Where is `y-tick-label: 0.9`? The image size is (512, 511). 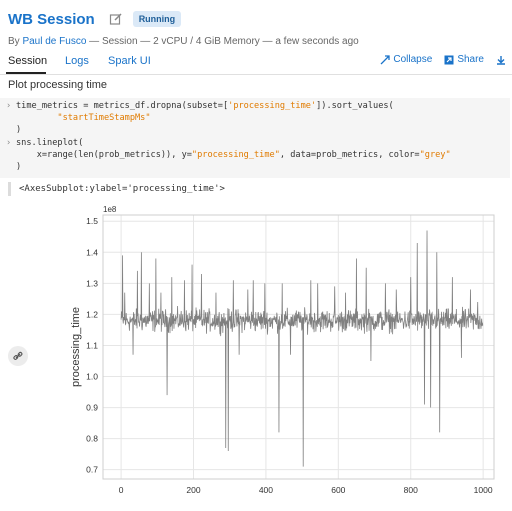 y-tick-label: 0.9 is located at coordinates (92, 408).